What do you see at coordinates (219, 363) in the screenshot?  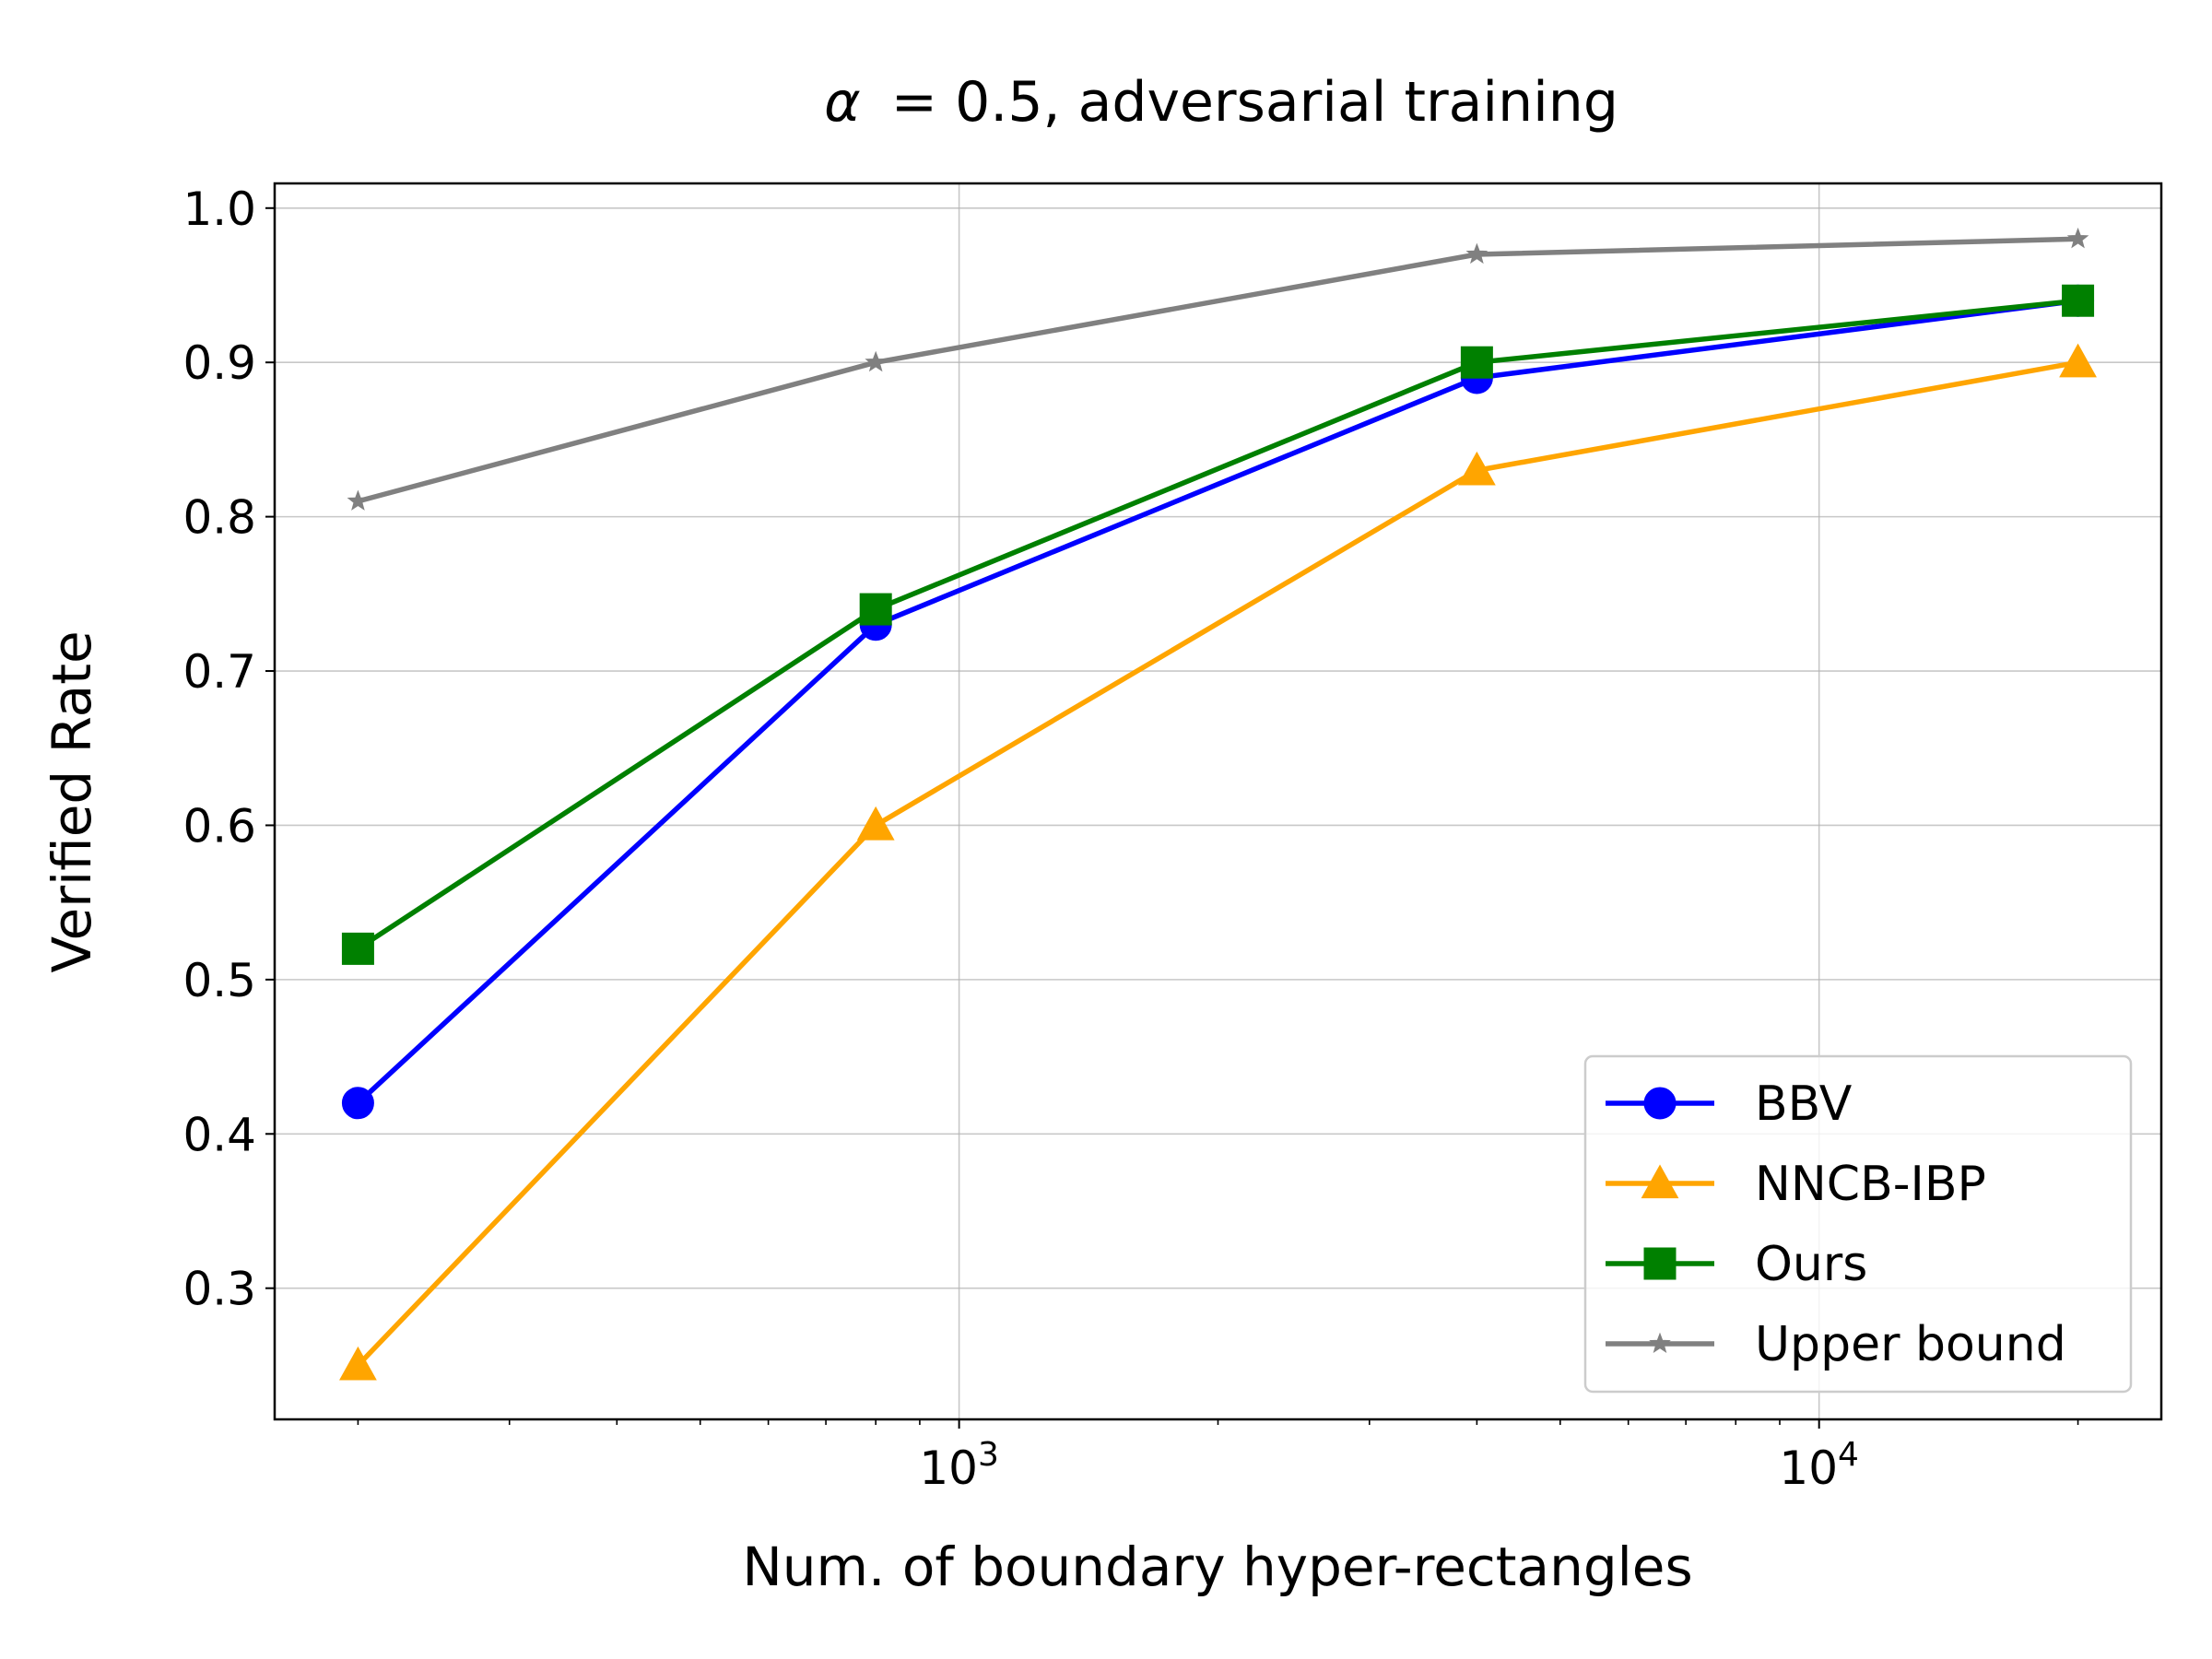 I see `y-tick-label: 0.9` at bounding box center [219, 363].